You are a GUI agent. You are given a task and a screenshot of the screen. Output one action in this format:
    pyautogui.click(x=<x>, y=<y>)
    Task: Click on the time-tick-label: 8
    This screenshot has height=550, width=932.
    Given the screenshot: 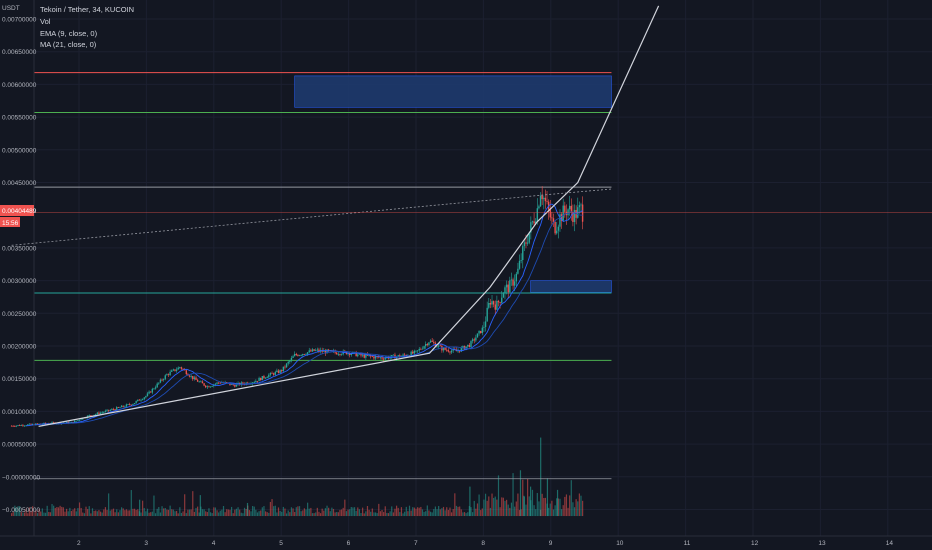 What is the action you would take?
    pyautogui.click(x=483, y=543)
    